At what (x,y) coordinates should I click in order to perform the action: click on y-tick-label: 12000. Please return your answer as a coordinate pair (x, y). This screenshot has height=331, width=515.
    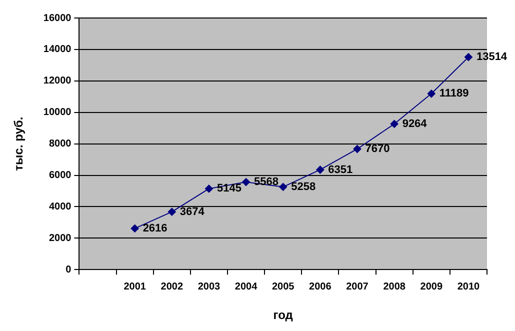
    Looking at the image, I should click on (57, 81).